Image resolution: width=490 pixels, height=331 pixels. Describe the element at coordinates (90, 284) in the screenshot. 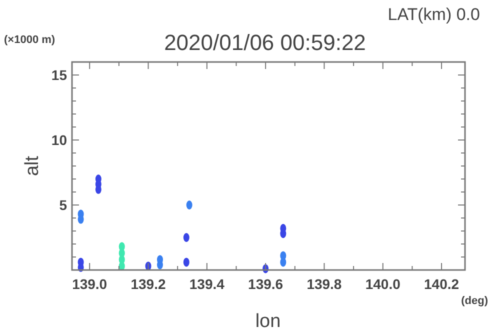

I see `x-tick-label: 139.0` at that location.